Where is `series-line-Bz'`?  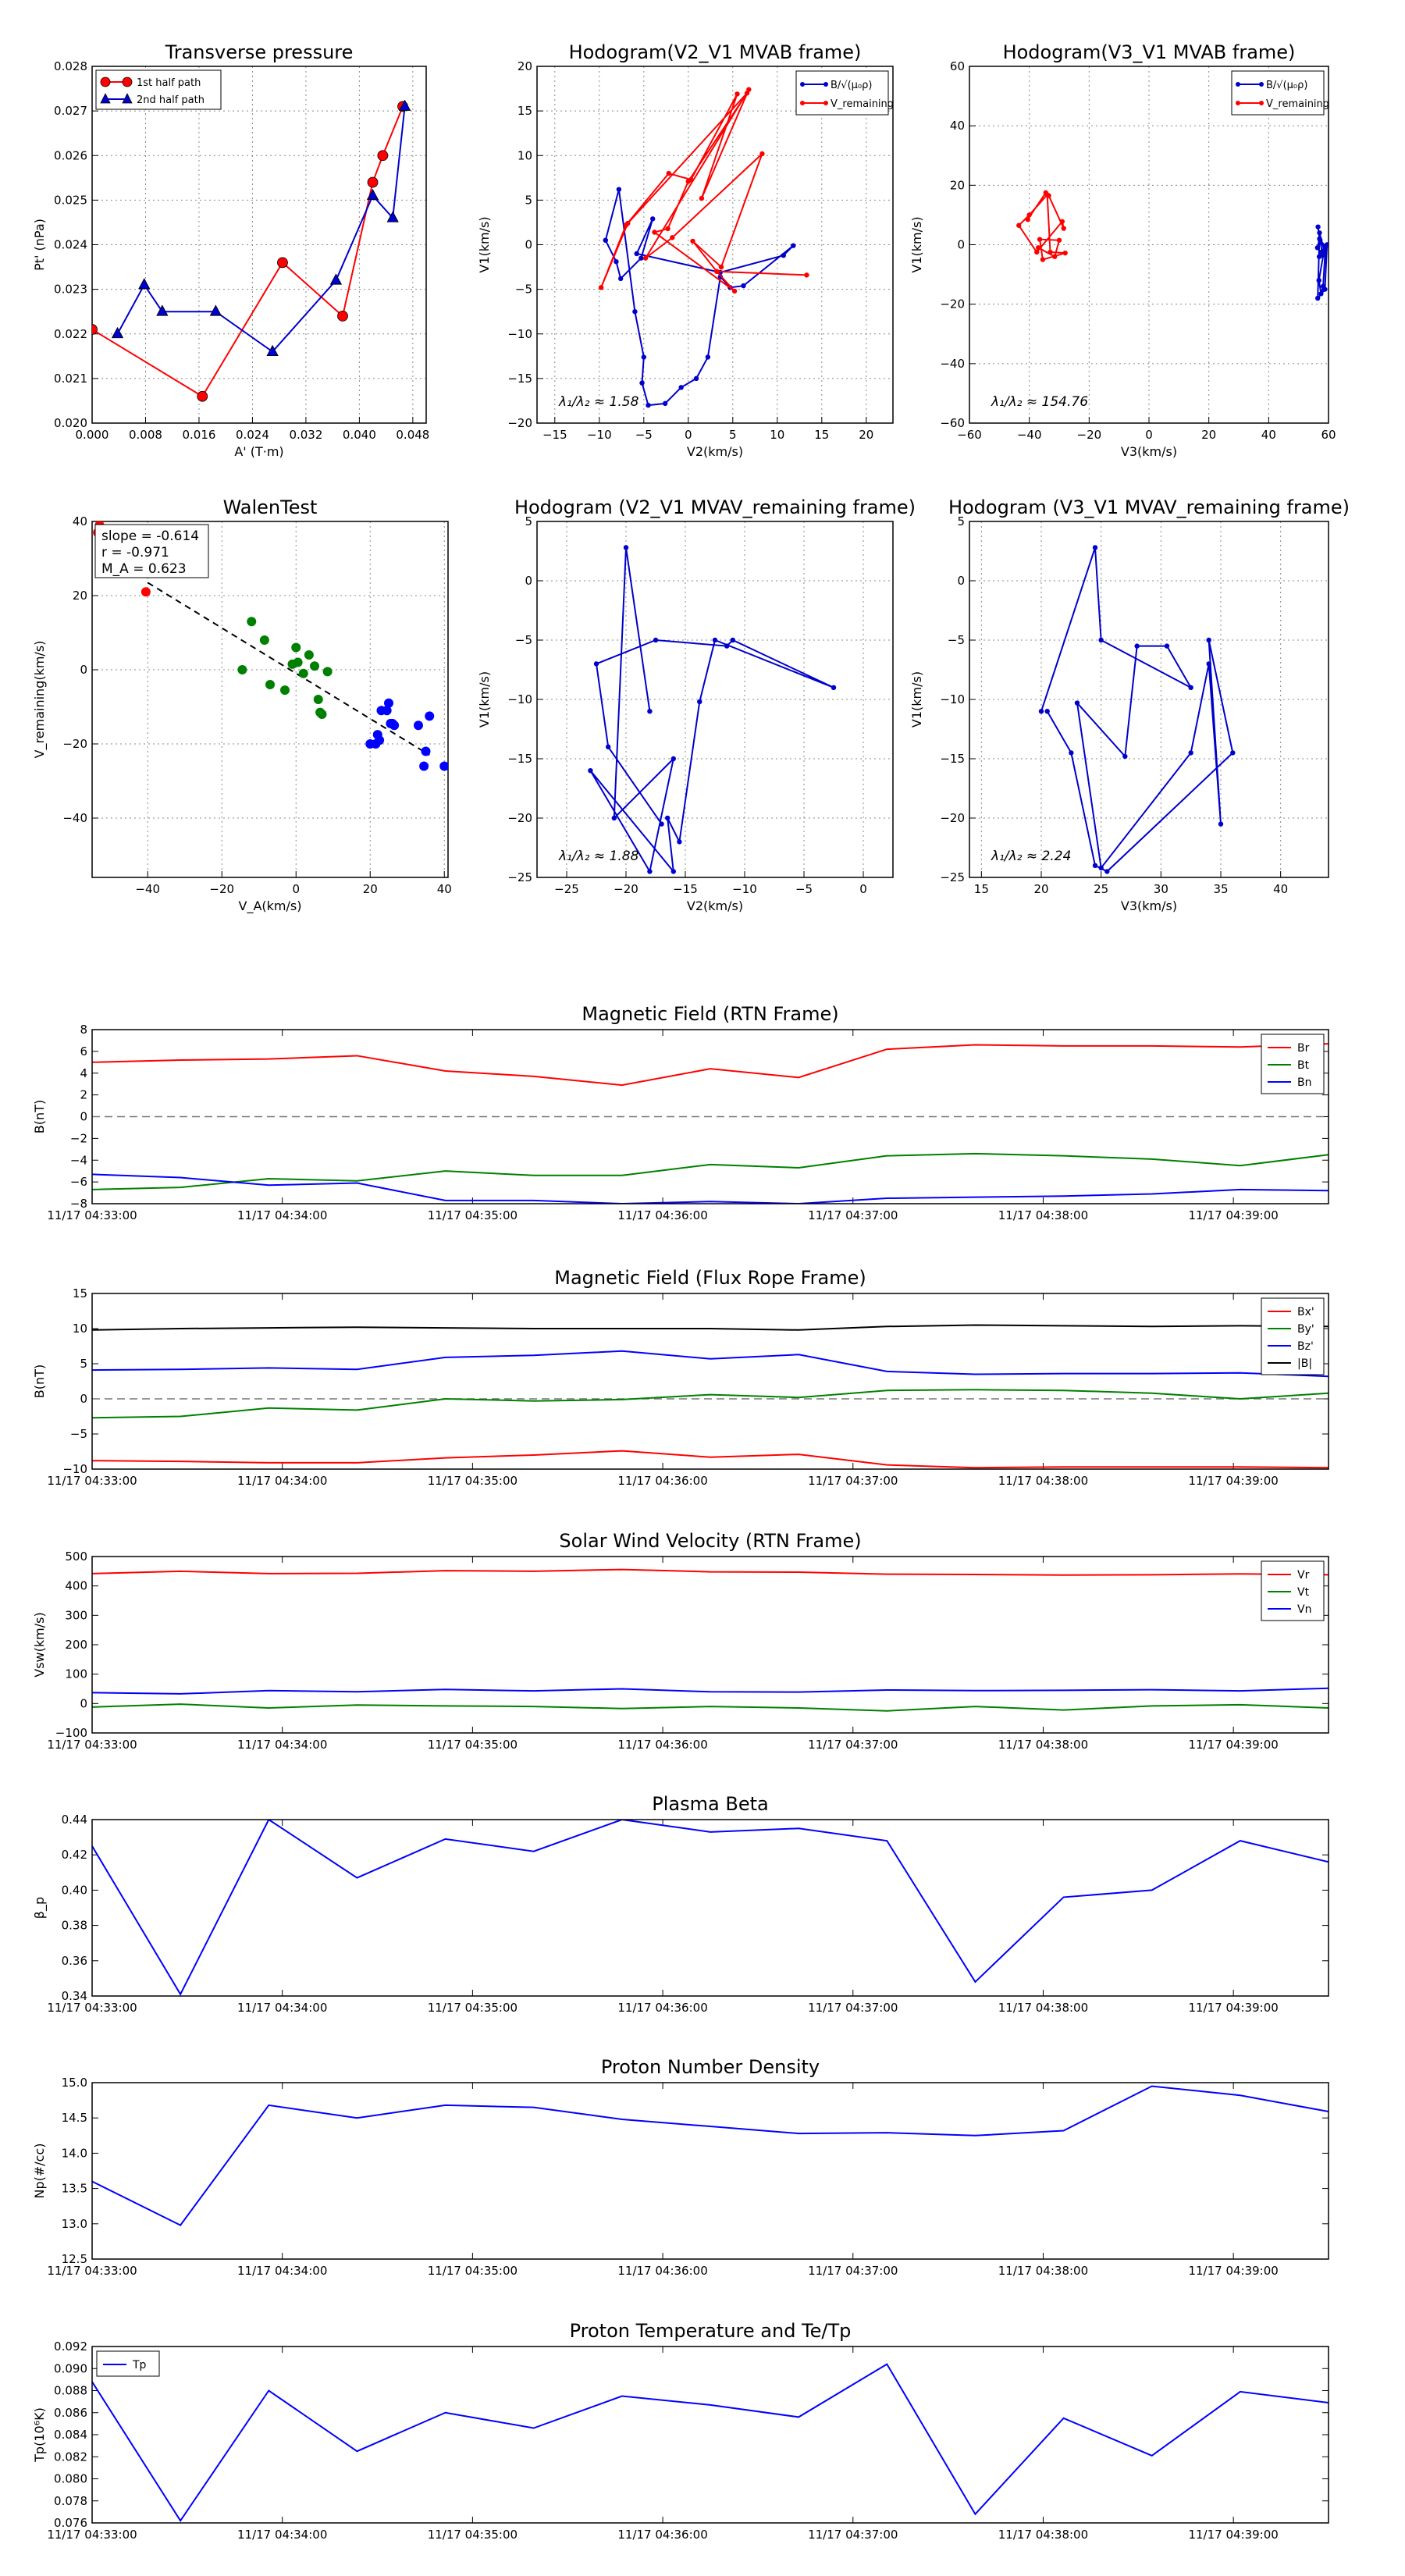
series-line-Bz' is located at coordinates (711, 1364).